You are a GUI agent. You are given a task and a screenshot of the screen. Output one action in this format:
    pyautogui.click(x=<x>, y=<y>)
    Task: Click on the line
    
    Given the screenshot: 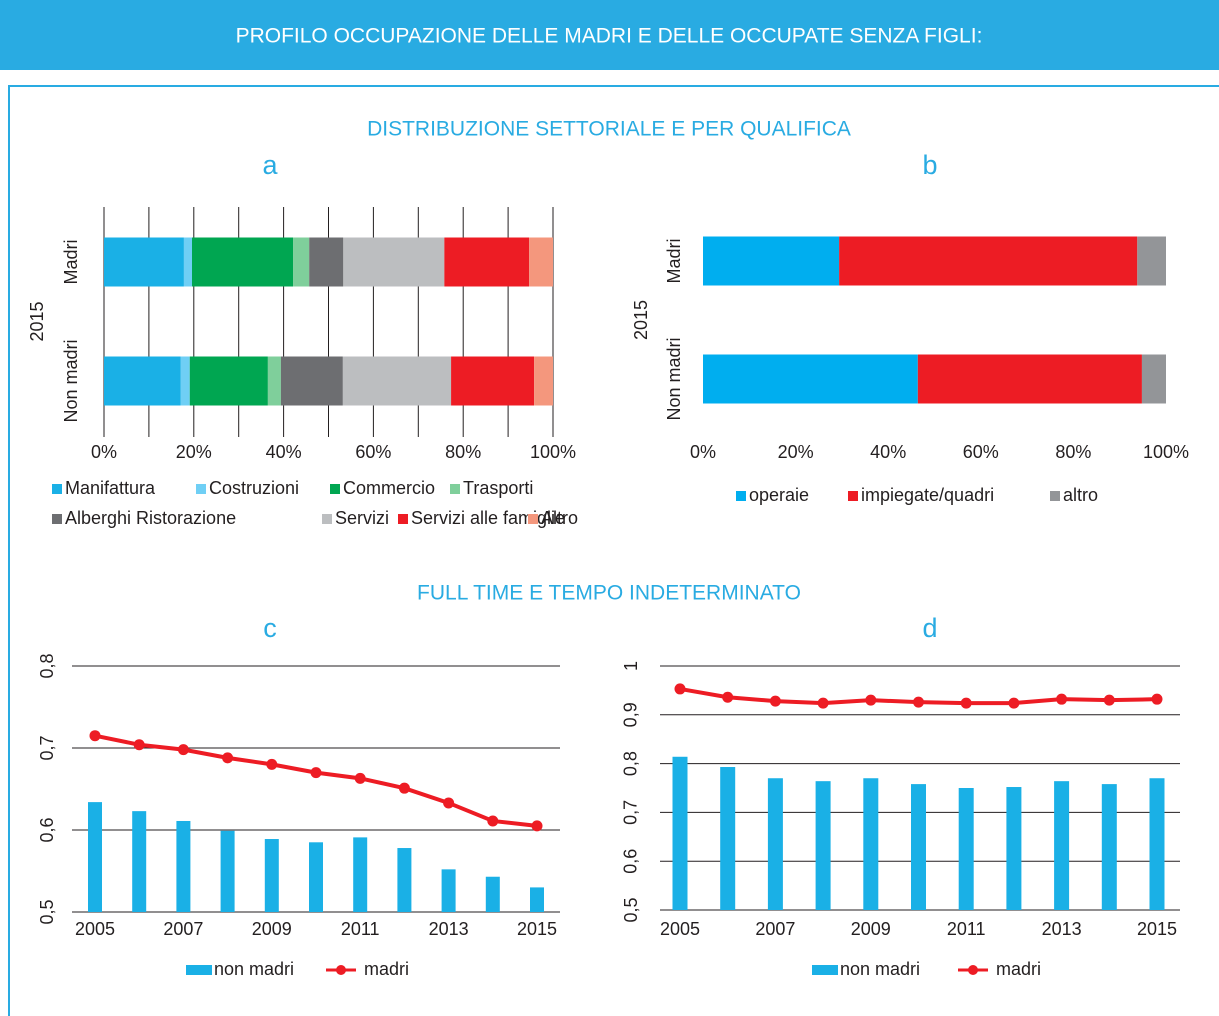 What is the action you would take?
    pyautogui.click(x=316, y=780)
    